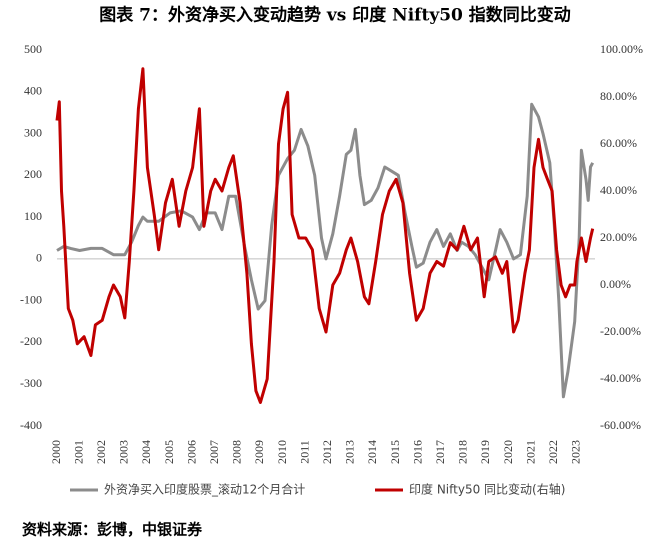  Describe the element at coordinates (372, 452) in the screenshot. I see `x-tick-label: 2014` at that location.